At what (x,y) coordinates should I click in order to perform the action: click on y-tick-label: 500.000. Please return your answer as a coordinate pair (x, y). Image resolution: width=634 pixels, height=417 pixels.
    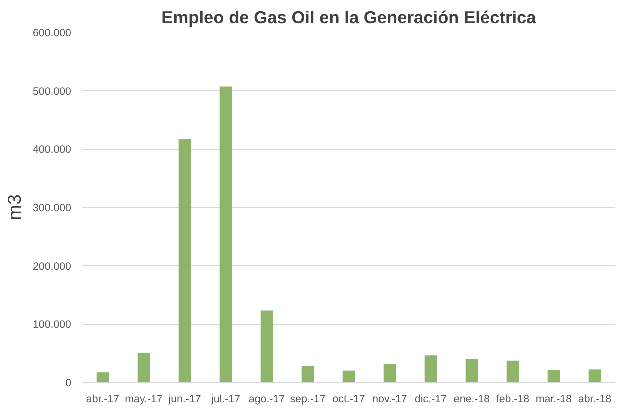
    Looking at the image, I should click on (52, 92).